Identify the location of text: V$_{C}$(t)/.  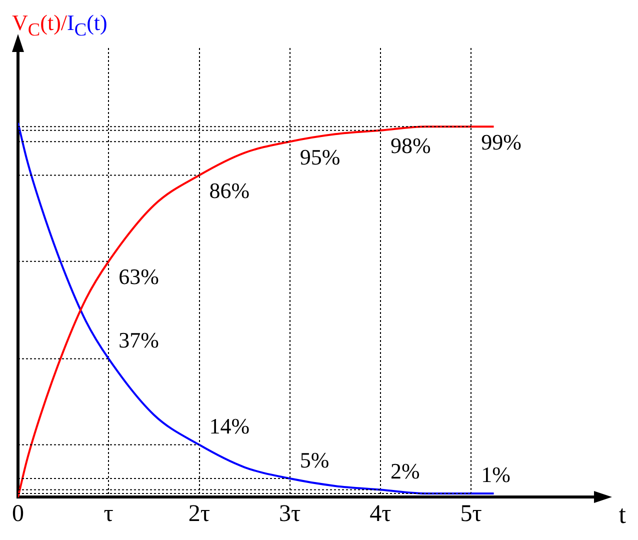
(40, 25).